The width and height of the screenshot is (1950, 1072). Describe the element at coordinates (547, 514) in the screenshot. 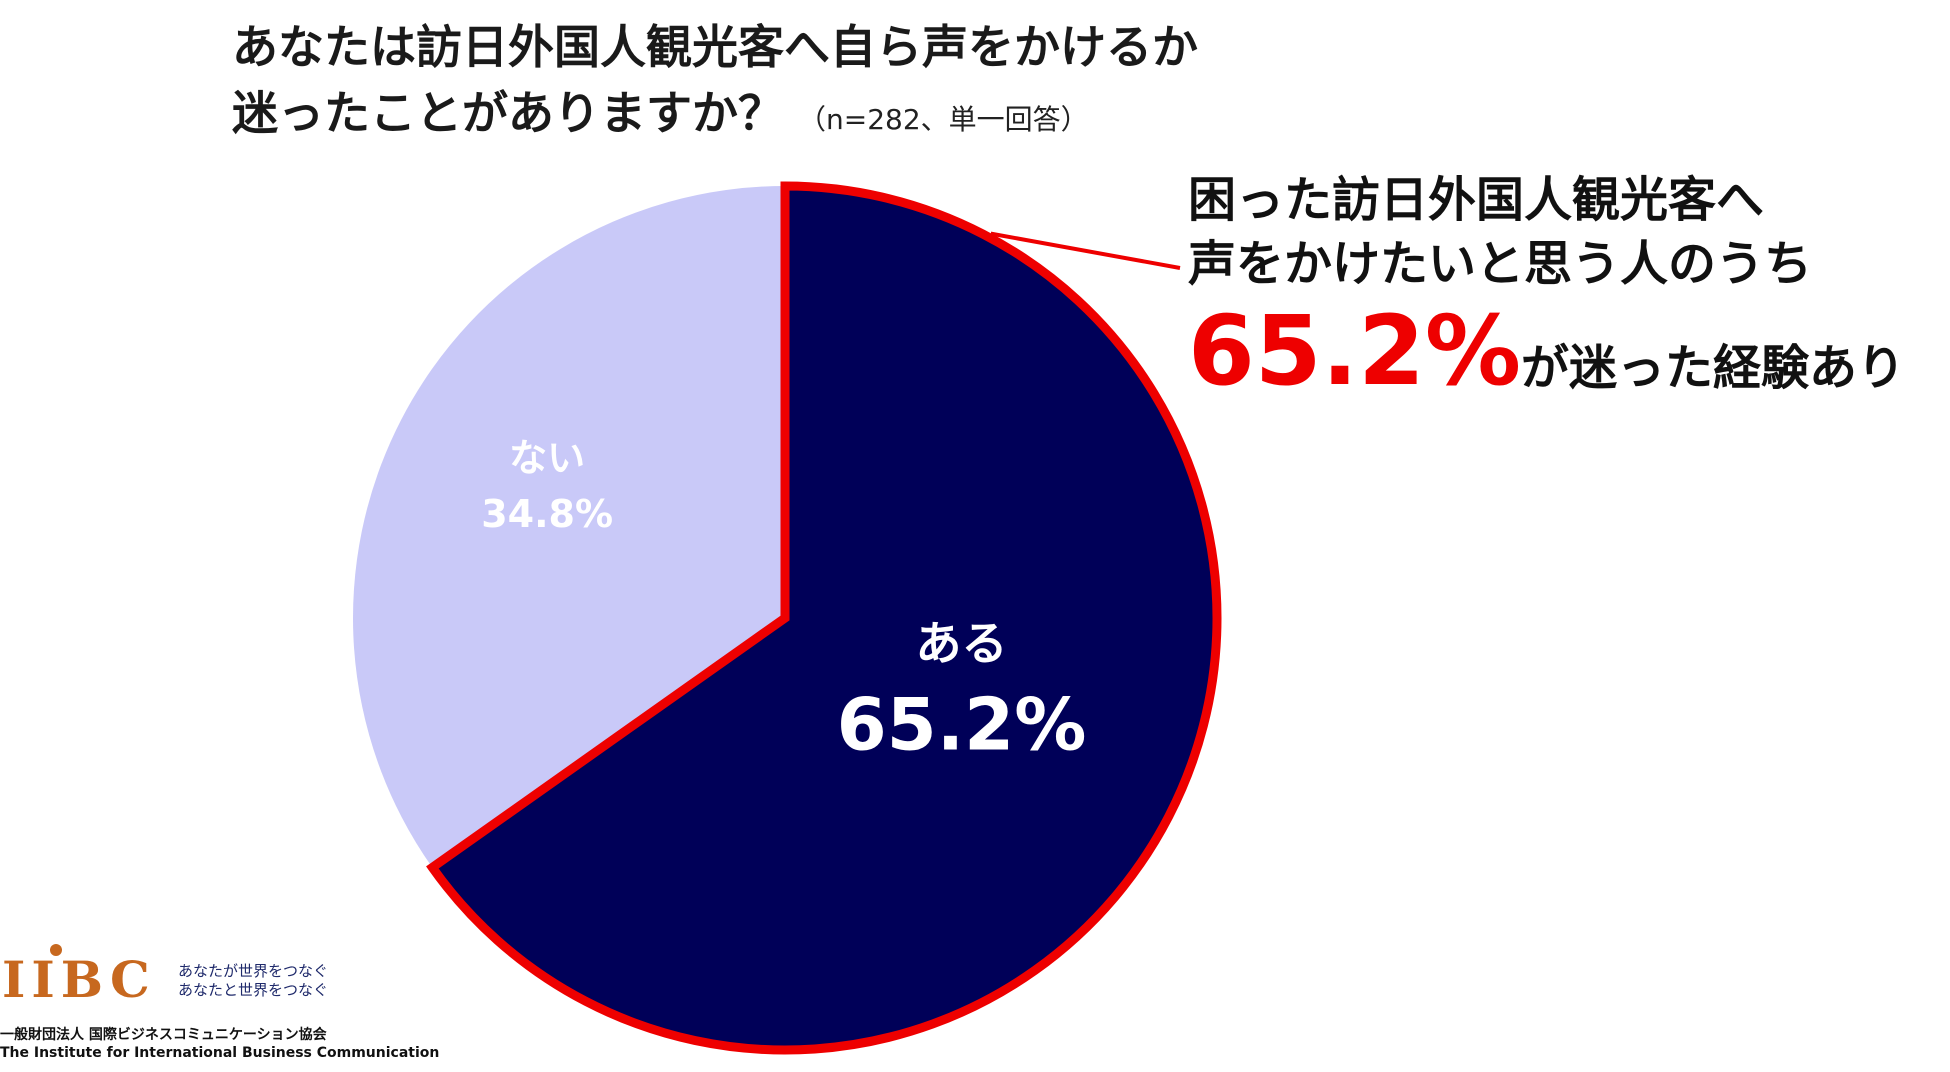

I see `slice-value-label: 34.8%` at that location.